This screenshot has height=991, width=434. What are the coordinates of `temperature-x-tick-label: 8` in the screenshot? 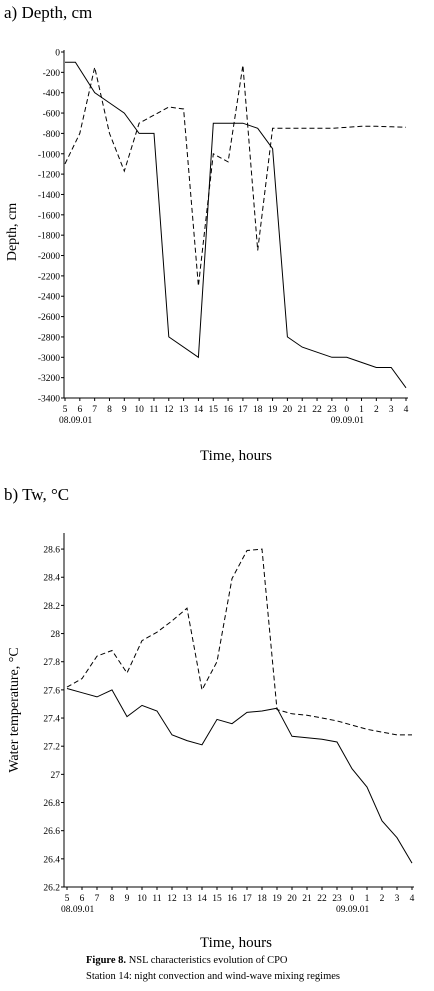 It's located at (112, 899).